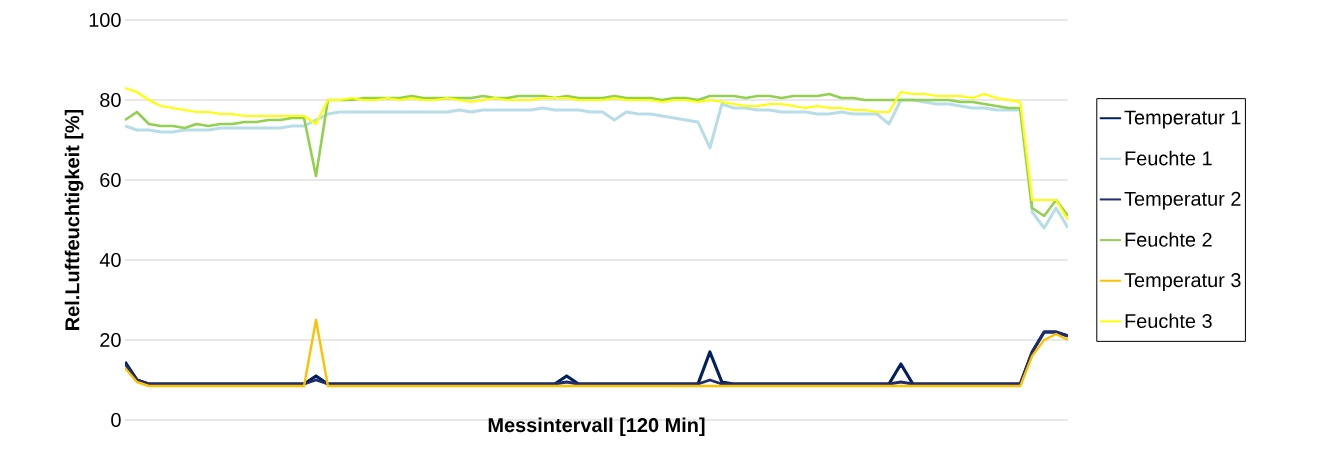 The width and height of the screenshot is (1342, 459). Describe the element at coordinates (1182, 200) in the screenshot. I see `legend-label: Temperatur 2` at that location.